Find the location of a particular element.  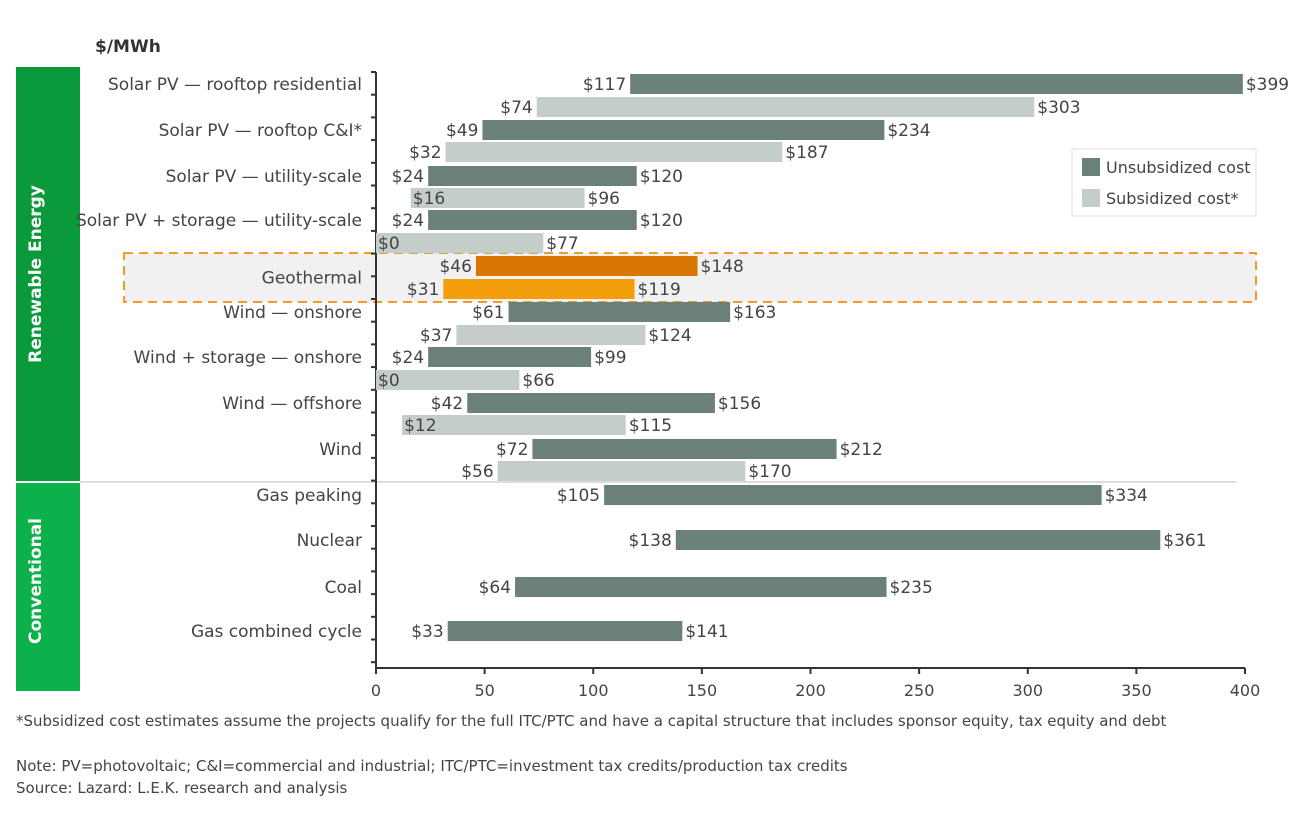

subsidized-low-label: $74 is located at coordinates (516, 108).